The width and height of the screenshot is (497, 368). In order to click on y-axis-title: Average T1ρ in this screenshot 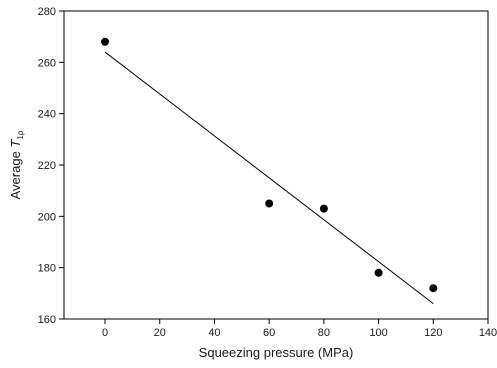, I will do `click(16, 164)`.